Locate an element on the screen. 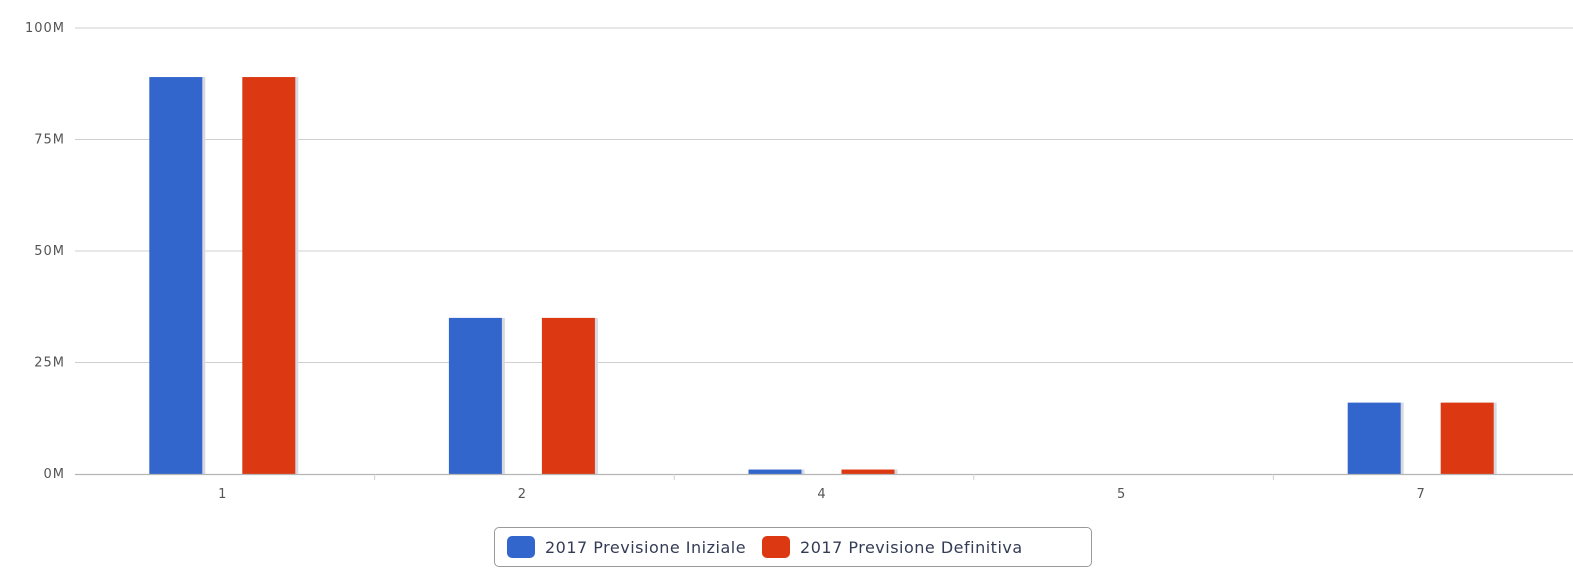  x-axis-ticks: 1 2 4 5 7 is located at coordinates (822, 494).